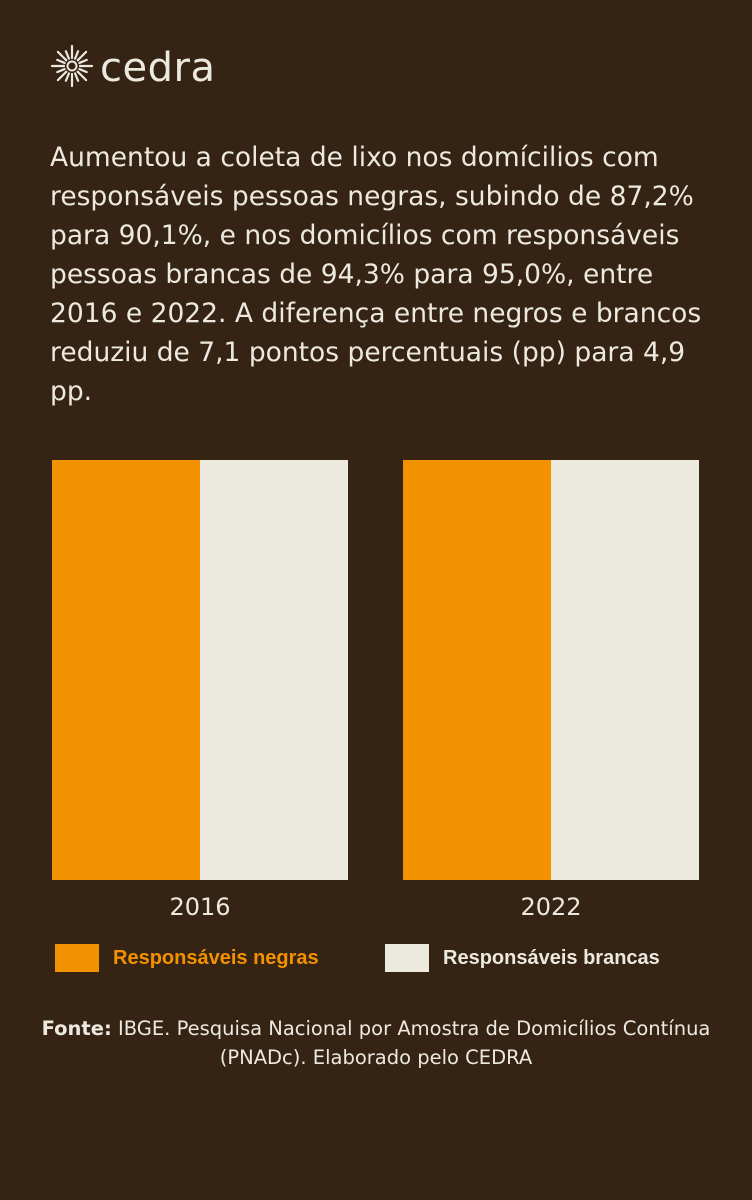  Describe the element at coordinates (158, 68) in the screenshot. I see `brand-name: cedra` at that location.